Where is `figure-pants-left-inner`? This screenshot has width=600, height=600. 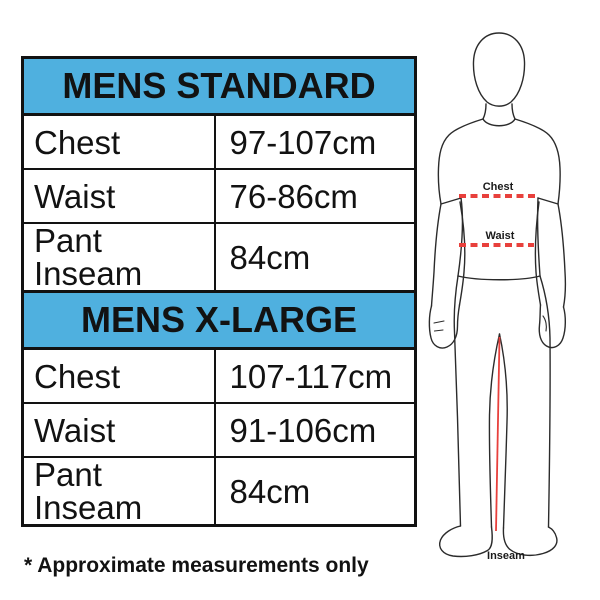
figure-pants-left-inner is located at coordinates (494, 430).